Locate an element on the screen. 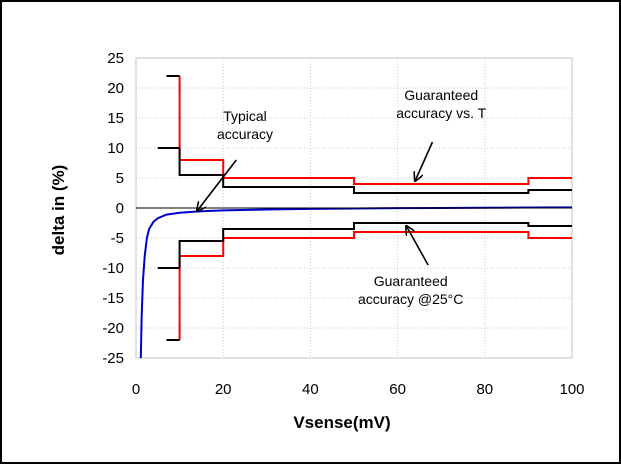  y-tick-label: -10 is located at coordinates (113, 268).